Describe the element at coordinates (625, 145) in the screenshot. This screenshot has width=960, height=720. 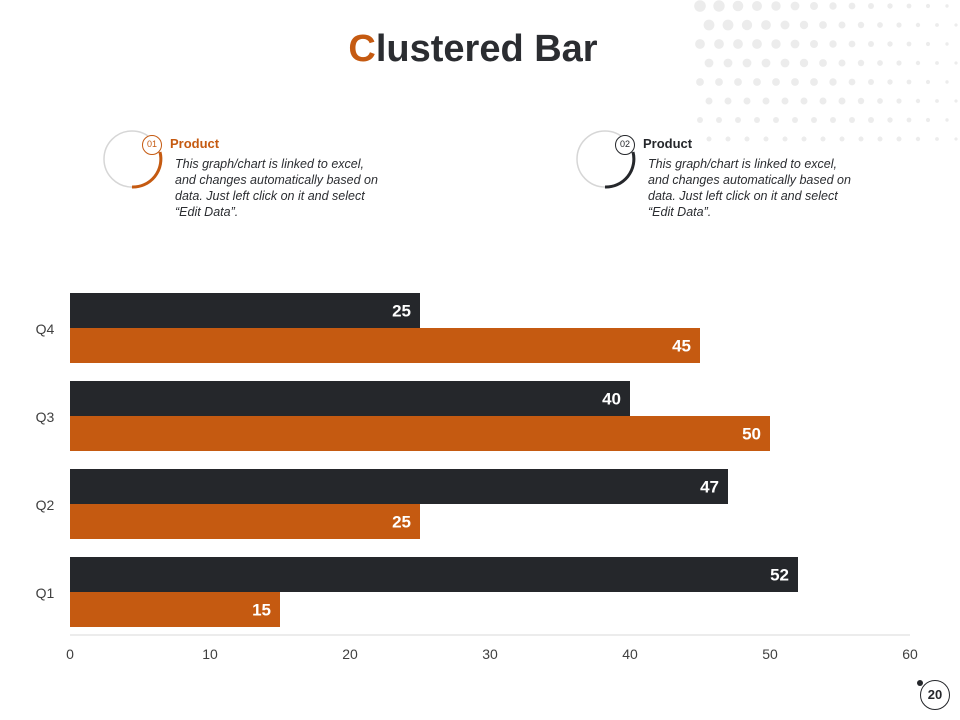
I see `legend-number-badge: 02` at that location.